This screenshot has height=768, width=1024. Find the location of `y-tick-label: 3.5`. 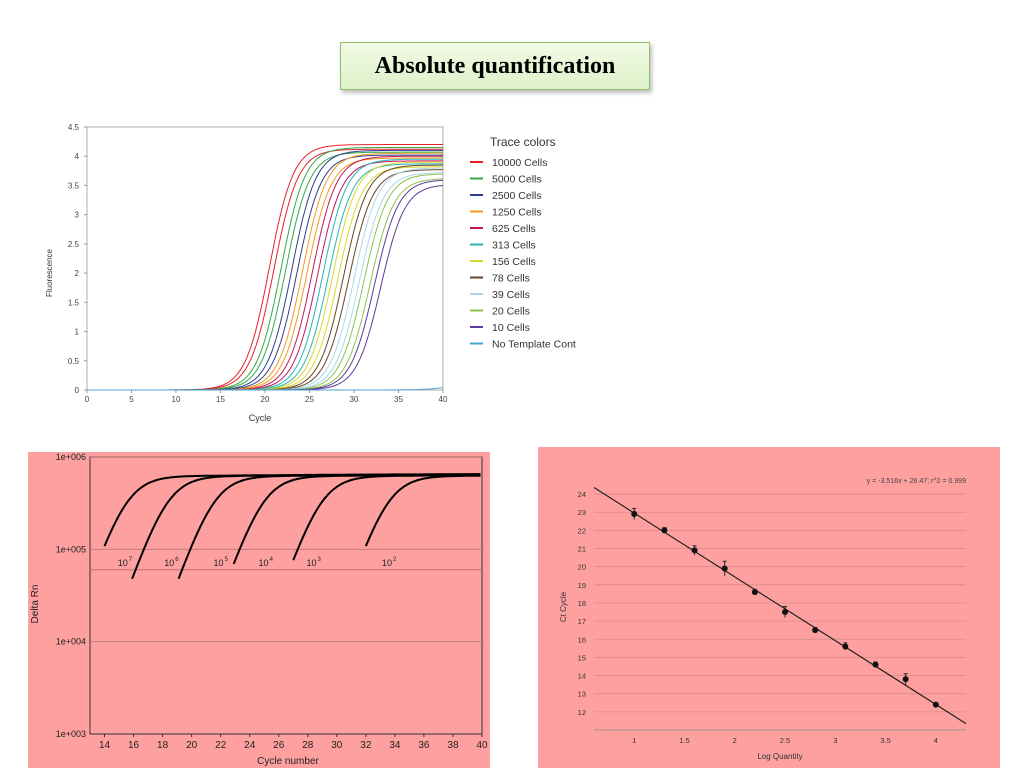

y-tick-label: 3.5 is located at coordinates (74, 185).